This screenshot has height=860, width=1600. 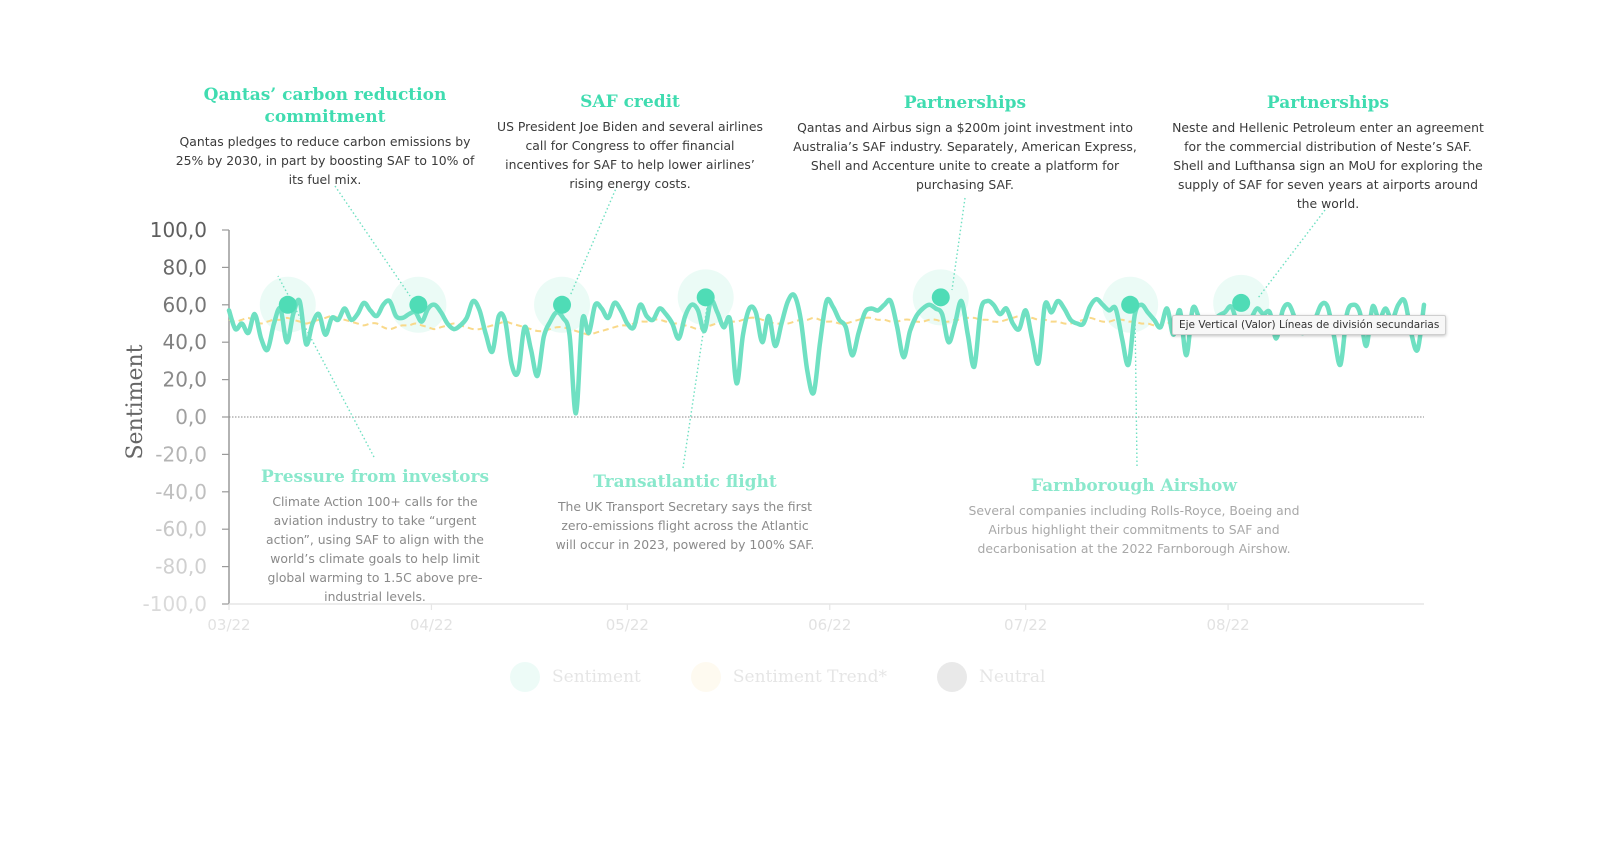 What do you see at coordinates (826, 354) in the screenshot?
I see `series-line-sentiment` at bounding box center [826, 354].